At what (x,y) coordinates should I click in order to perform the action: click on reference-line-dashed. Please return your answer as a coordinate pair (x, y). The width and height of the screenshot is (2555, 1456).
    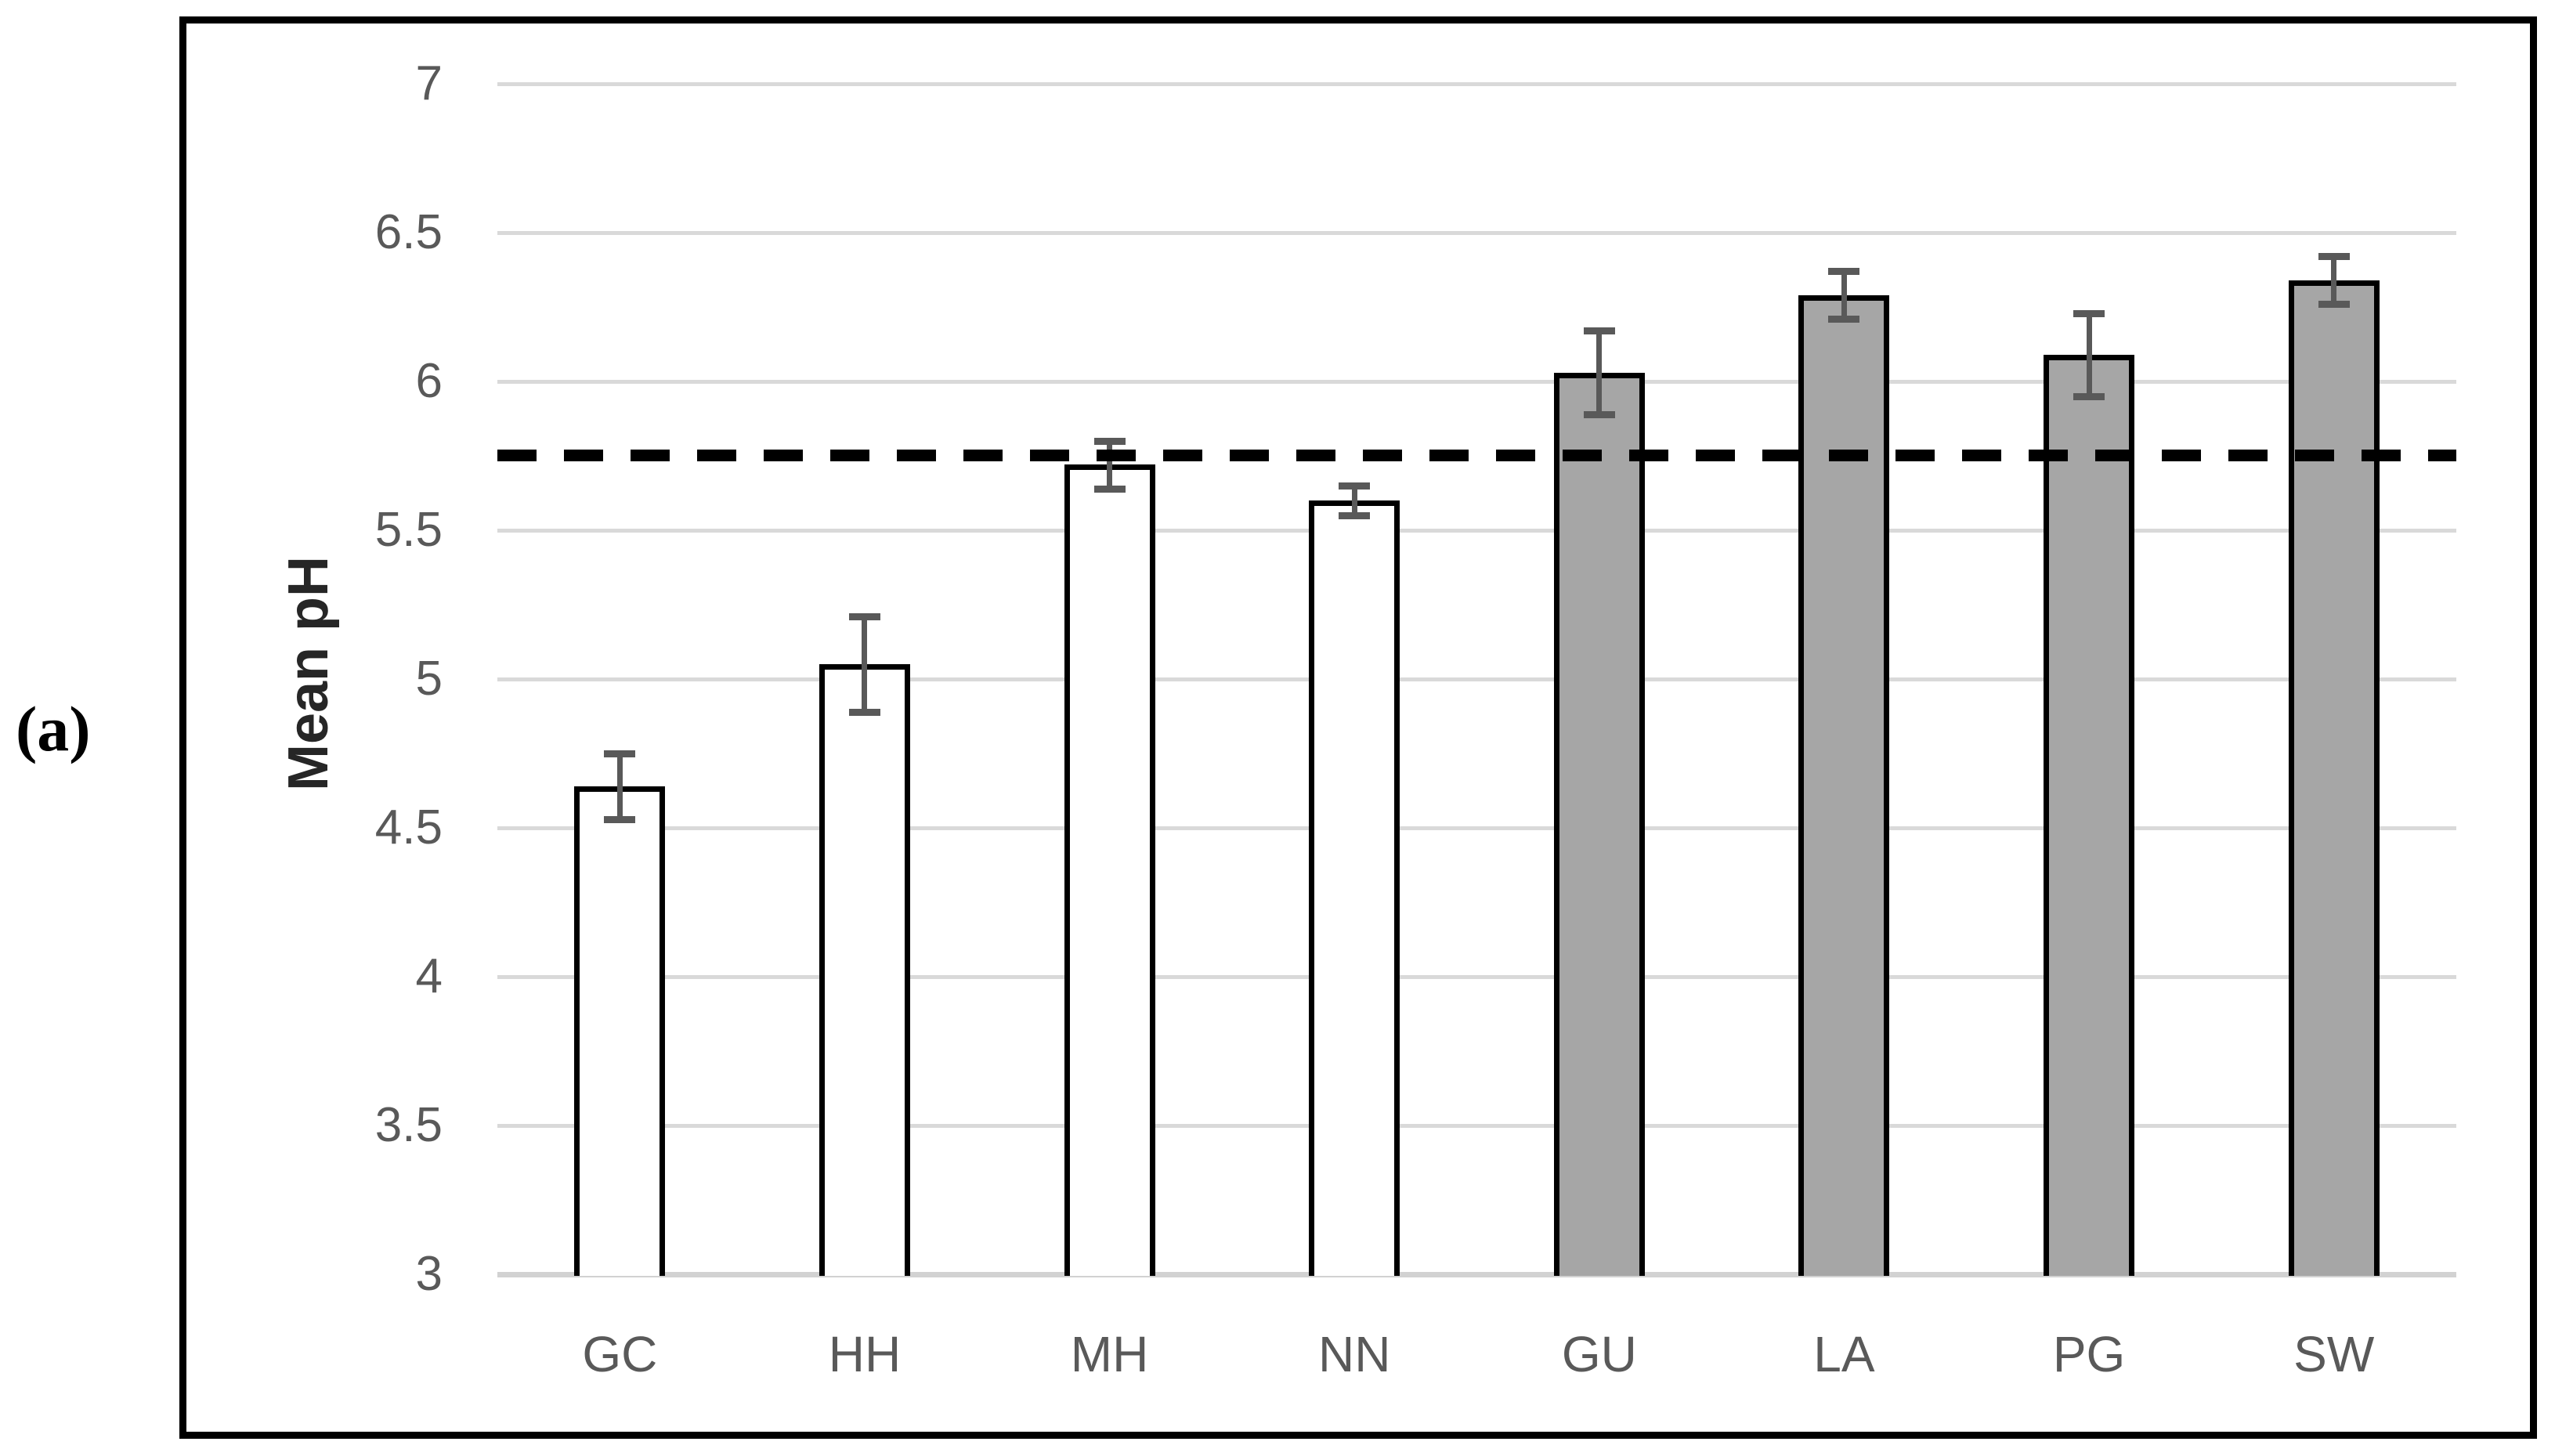
    Looking at the image, I should click on (1476, 455).